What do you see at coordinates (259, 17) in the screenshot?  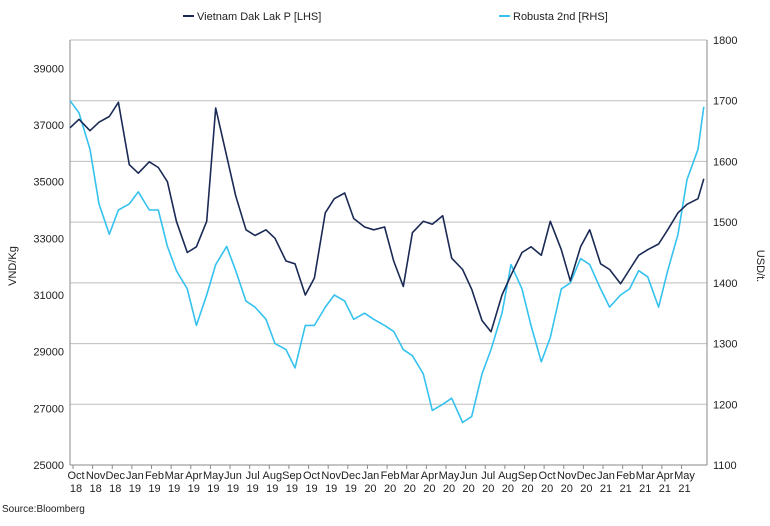 I see `legend-label: Vietnam Dak Lak P [LHS]` at bounding box center [259, 17].